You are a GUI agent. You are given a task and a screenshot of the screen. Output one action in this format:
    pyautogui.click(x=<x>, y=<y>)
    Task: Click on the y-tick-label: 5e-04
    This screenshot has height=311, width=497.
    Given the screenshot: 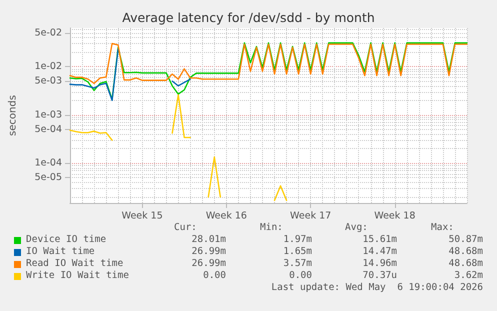 What is the action you would take?
    pyautogui.click(x=48, y=129)
    